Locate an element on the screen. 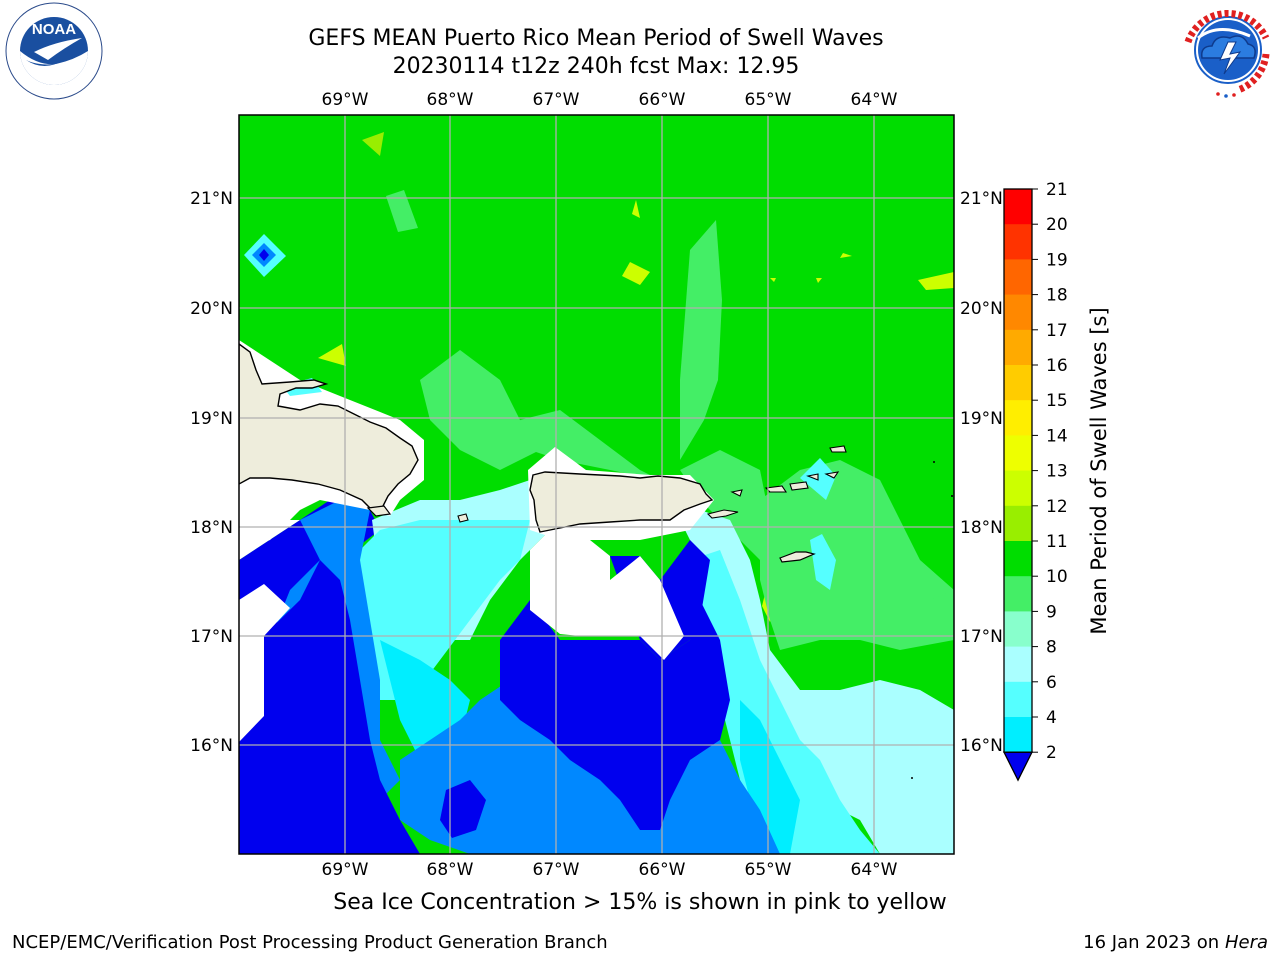  colorbar-tick-label: 2 is located at coordinates (1051, 753).